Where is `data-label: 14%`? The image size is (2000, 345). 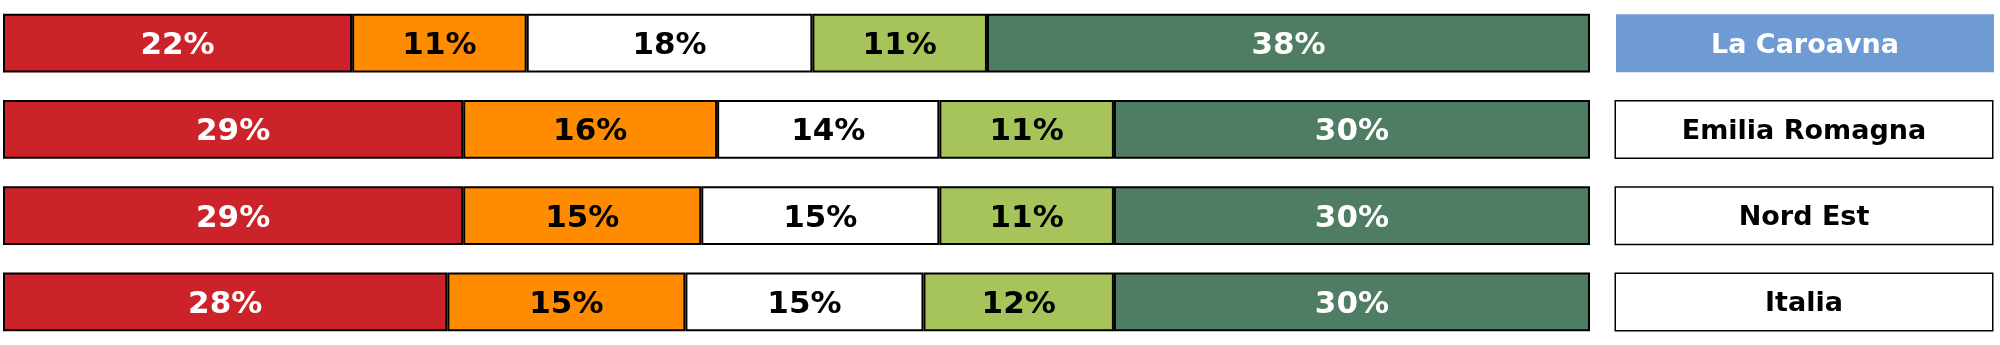 data-label: 14% is located at coordinates (828, 129).